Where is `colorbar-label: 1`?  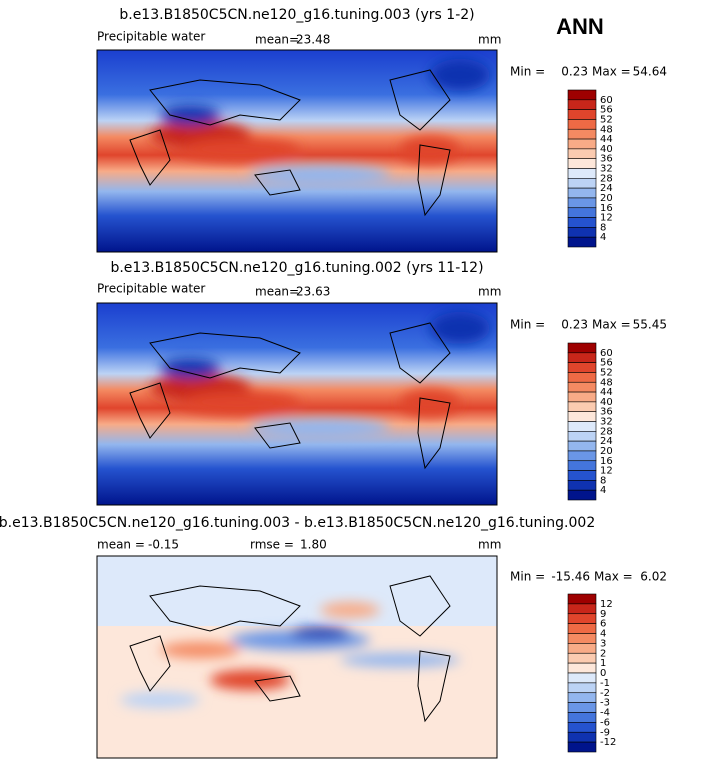 colorbar-label: 1 is located at coordinates (603, 663).